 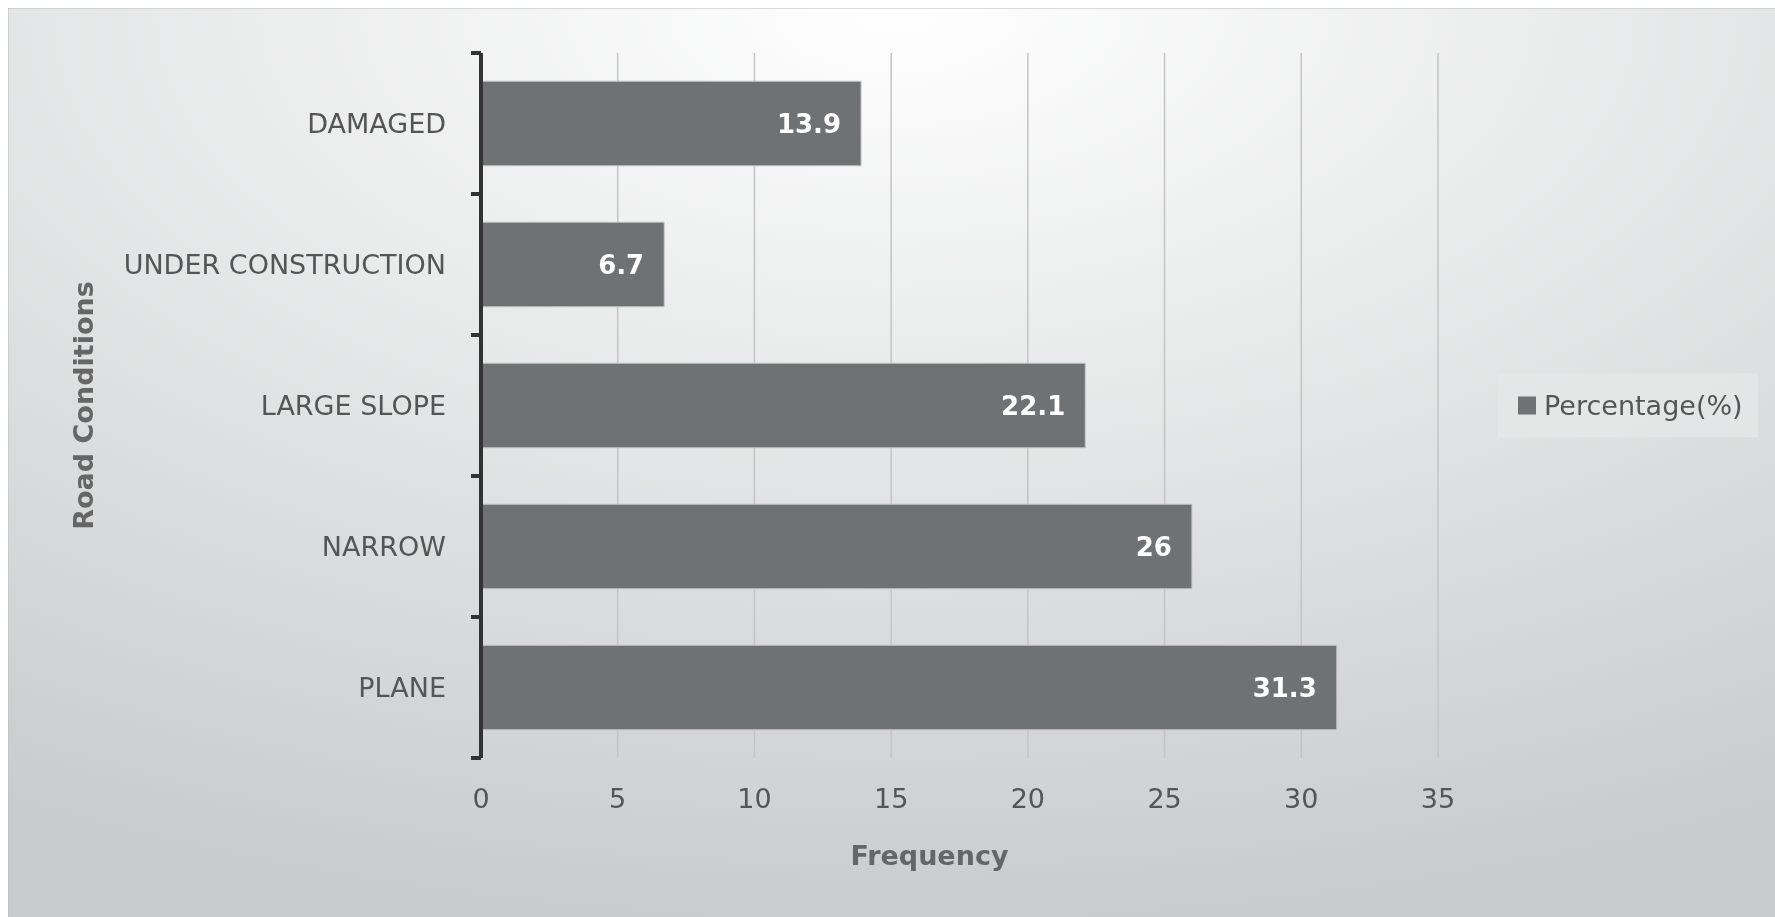 I want to click on y-tick-label: LARGE SLOPE, so click(x=353, y=405).